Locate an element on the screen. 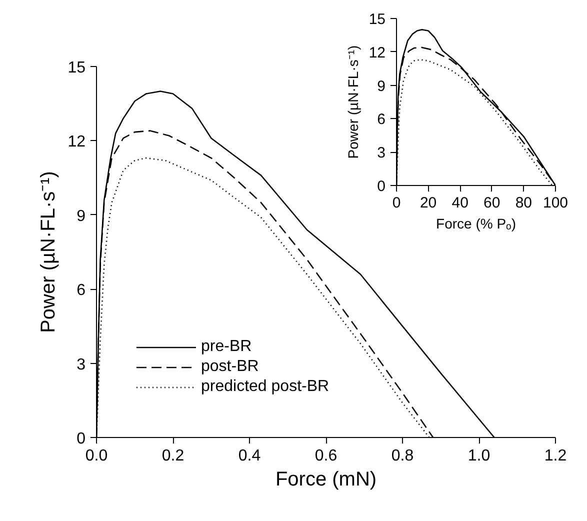 The height and width of the screenshot is (521, 587). x-axis-title: Force (% Pₒ) is located at coordinates (476, 224).